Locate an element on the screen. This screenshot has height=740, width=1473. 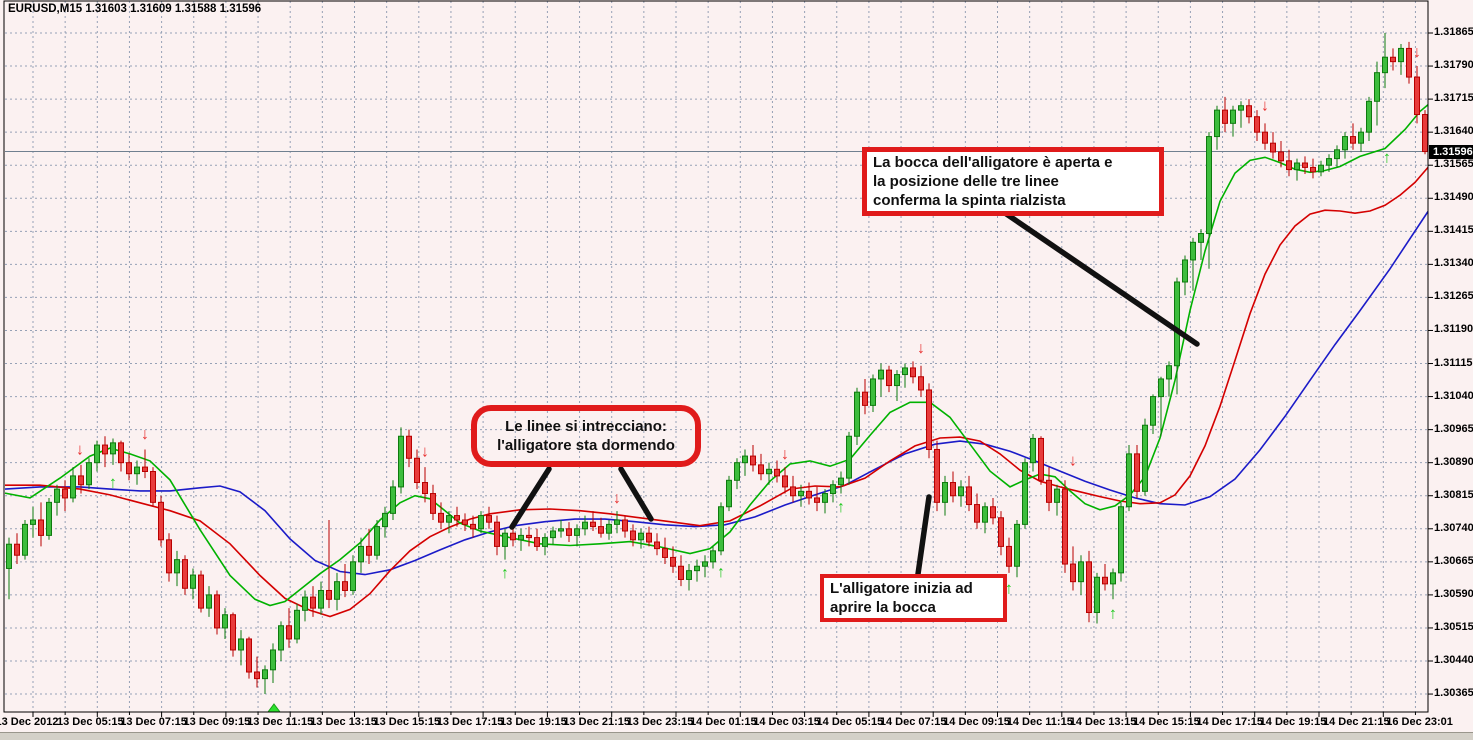
annotation-alligator-opening: L'alligatore inizia ad aprire la bocca is located at coordinates (913, 598).